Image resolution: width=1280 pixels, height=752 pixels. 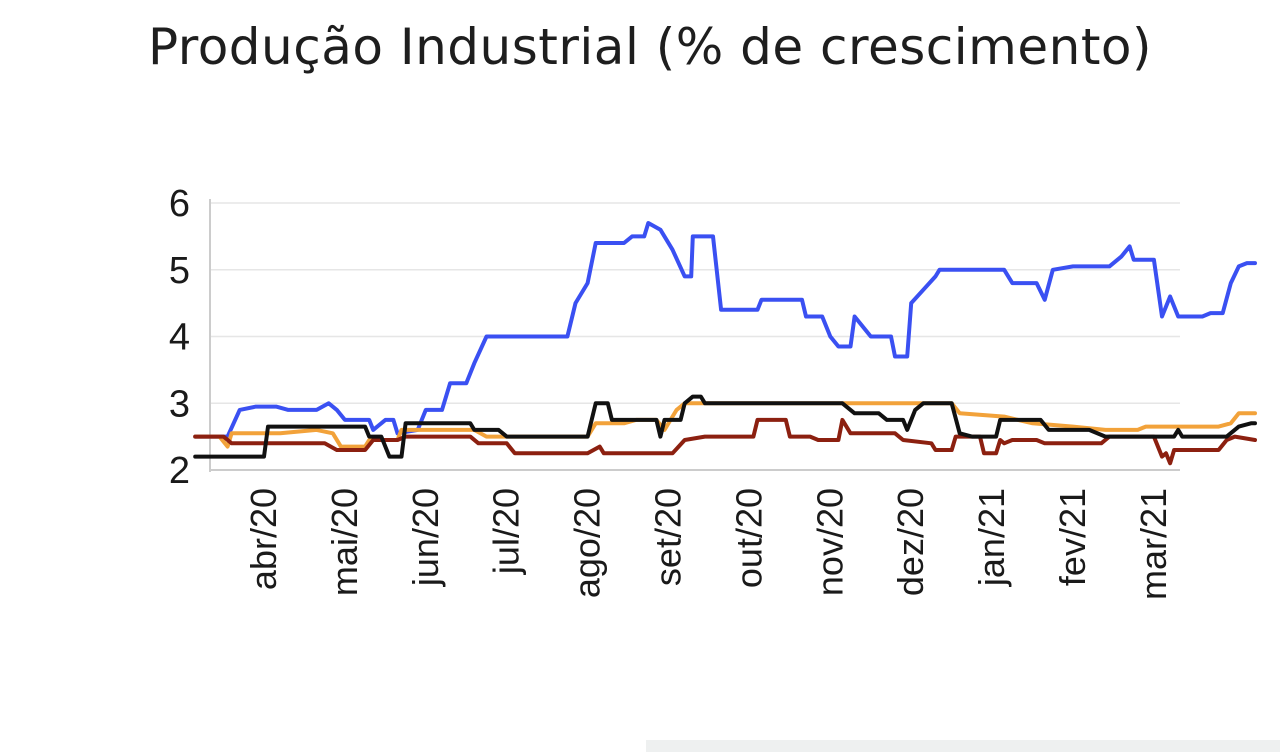 What do you see at coordinates (179, 271) in the screenshot?
I see `y-tick-label: 5` at bounding box center [179, 271].